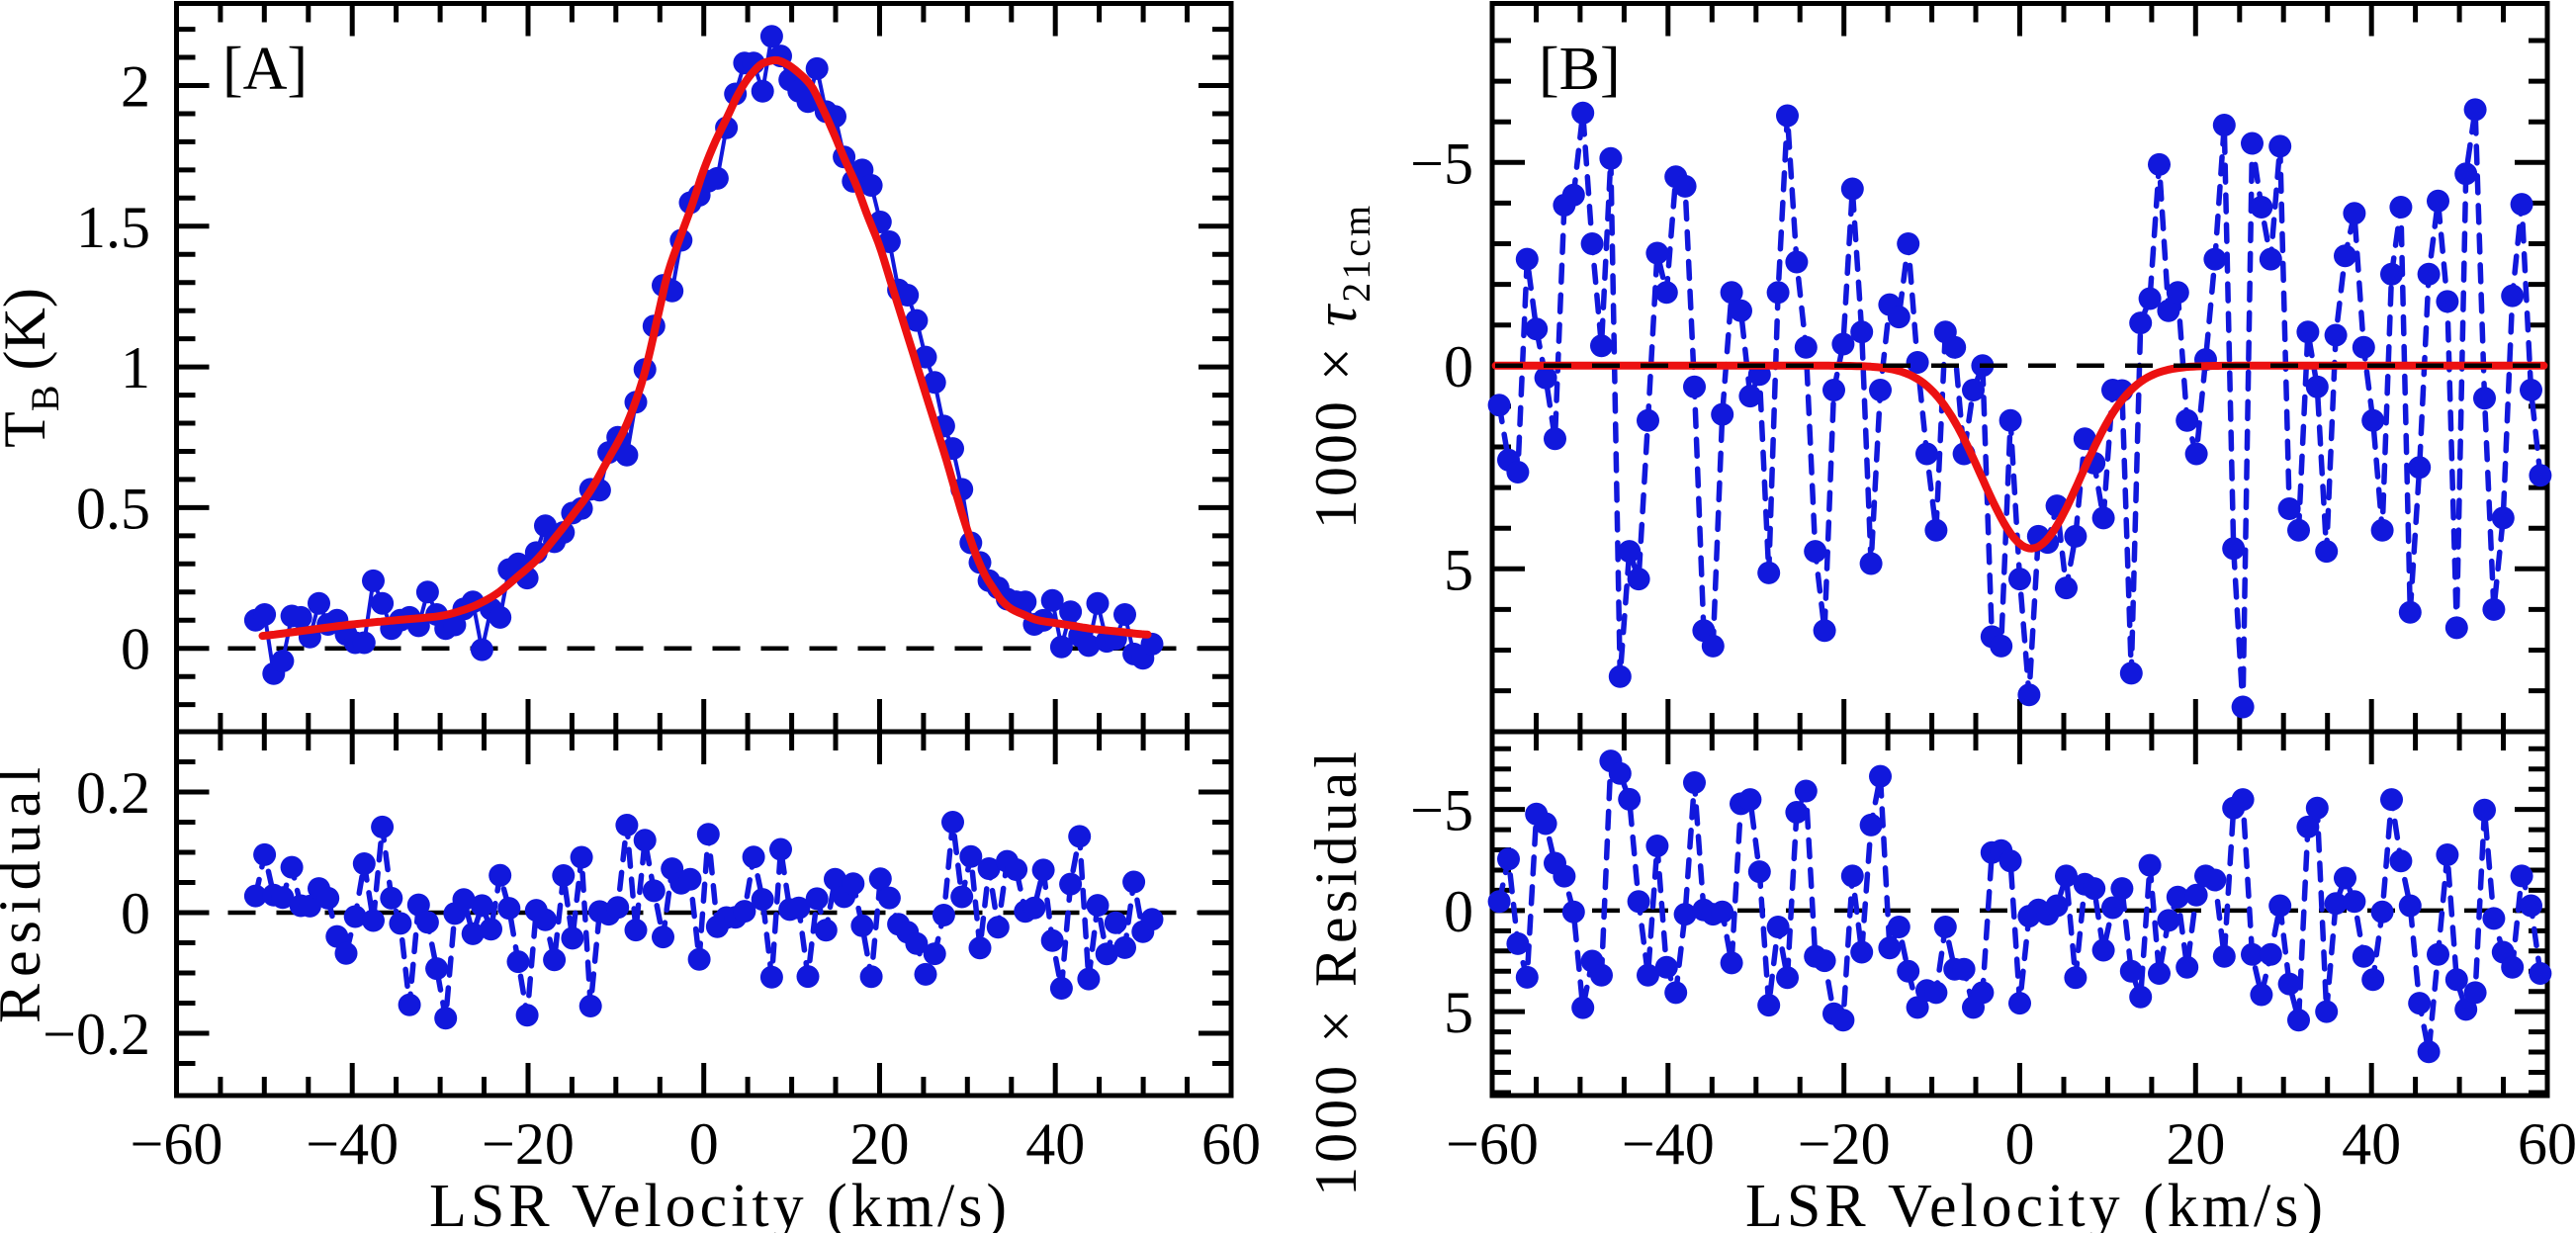 Image resolution: width=2576 pixels, height=1233 pixels. What do you see at coordinates (96, 1034) in the screenshot?
I see `svg-text: −0.2` at bounding box center [96, 1034].